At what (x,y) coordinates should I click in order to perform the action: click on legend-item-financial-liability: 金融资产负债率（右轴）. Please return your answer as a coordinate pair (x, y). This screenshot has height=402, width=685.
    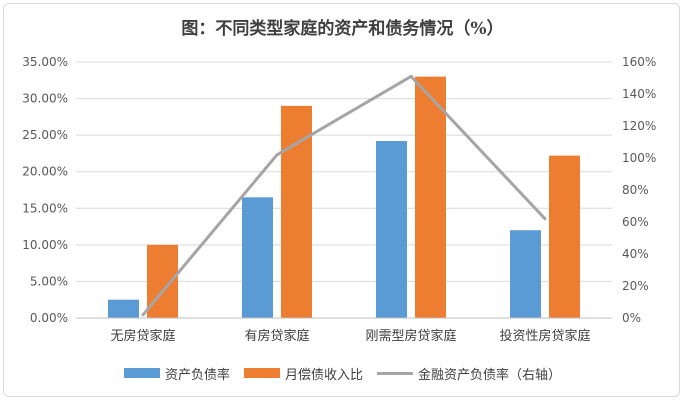
    Looking at the image, I should click on (469, 373).